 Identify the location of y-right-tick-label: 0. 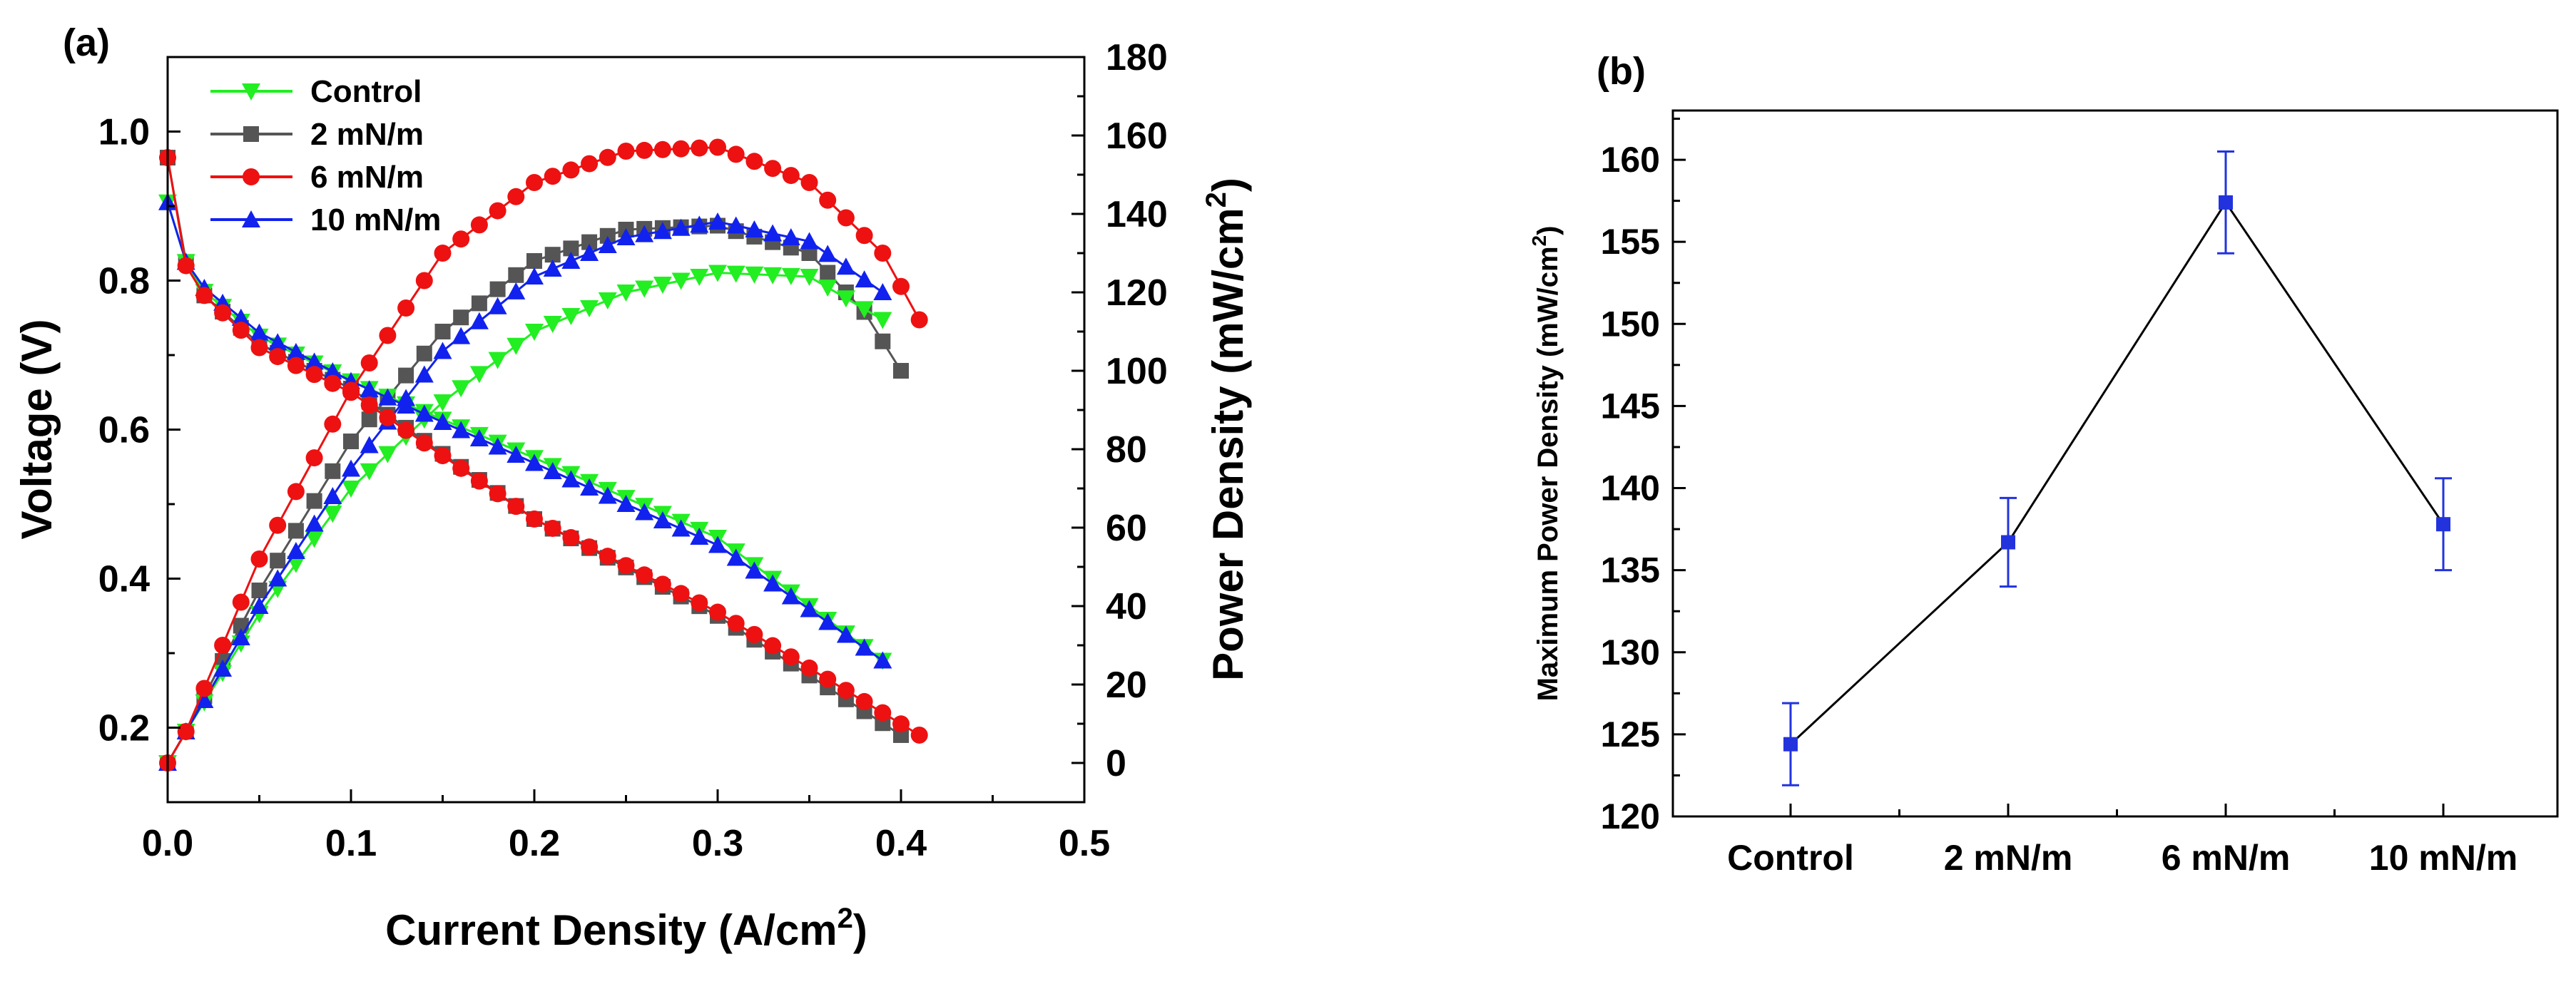
(1116, 763).